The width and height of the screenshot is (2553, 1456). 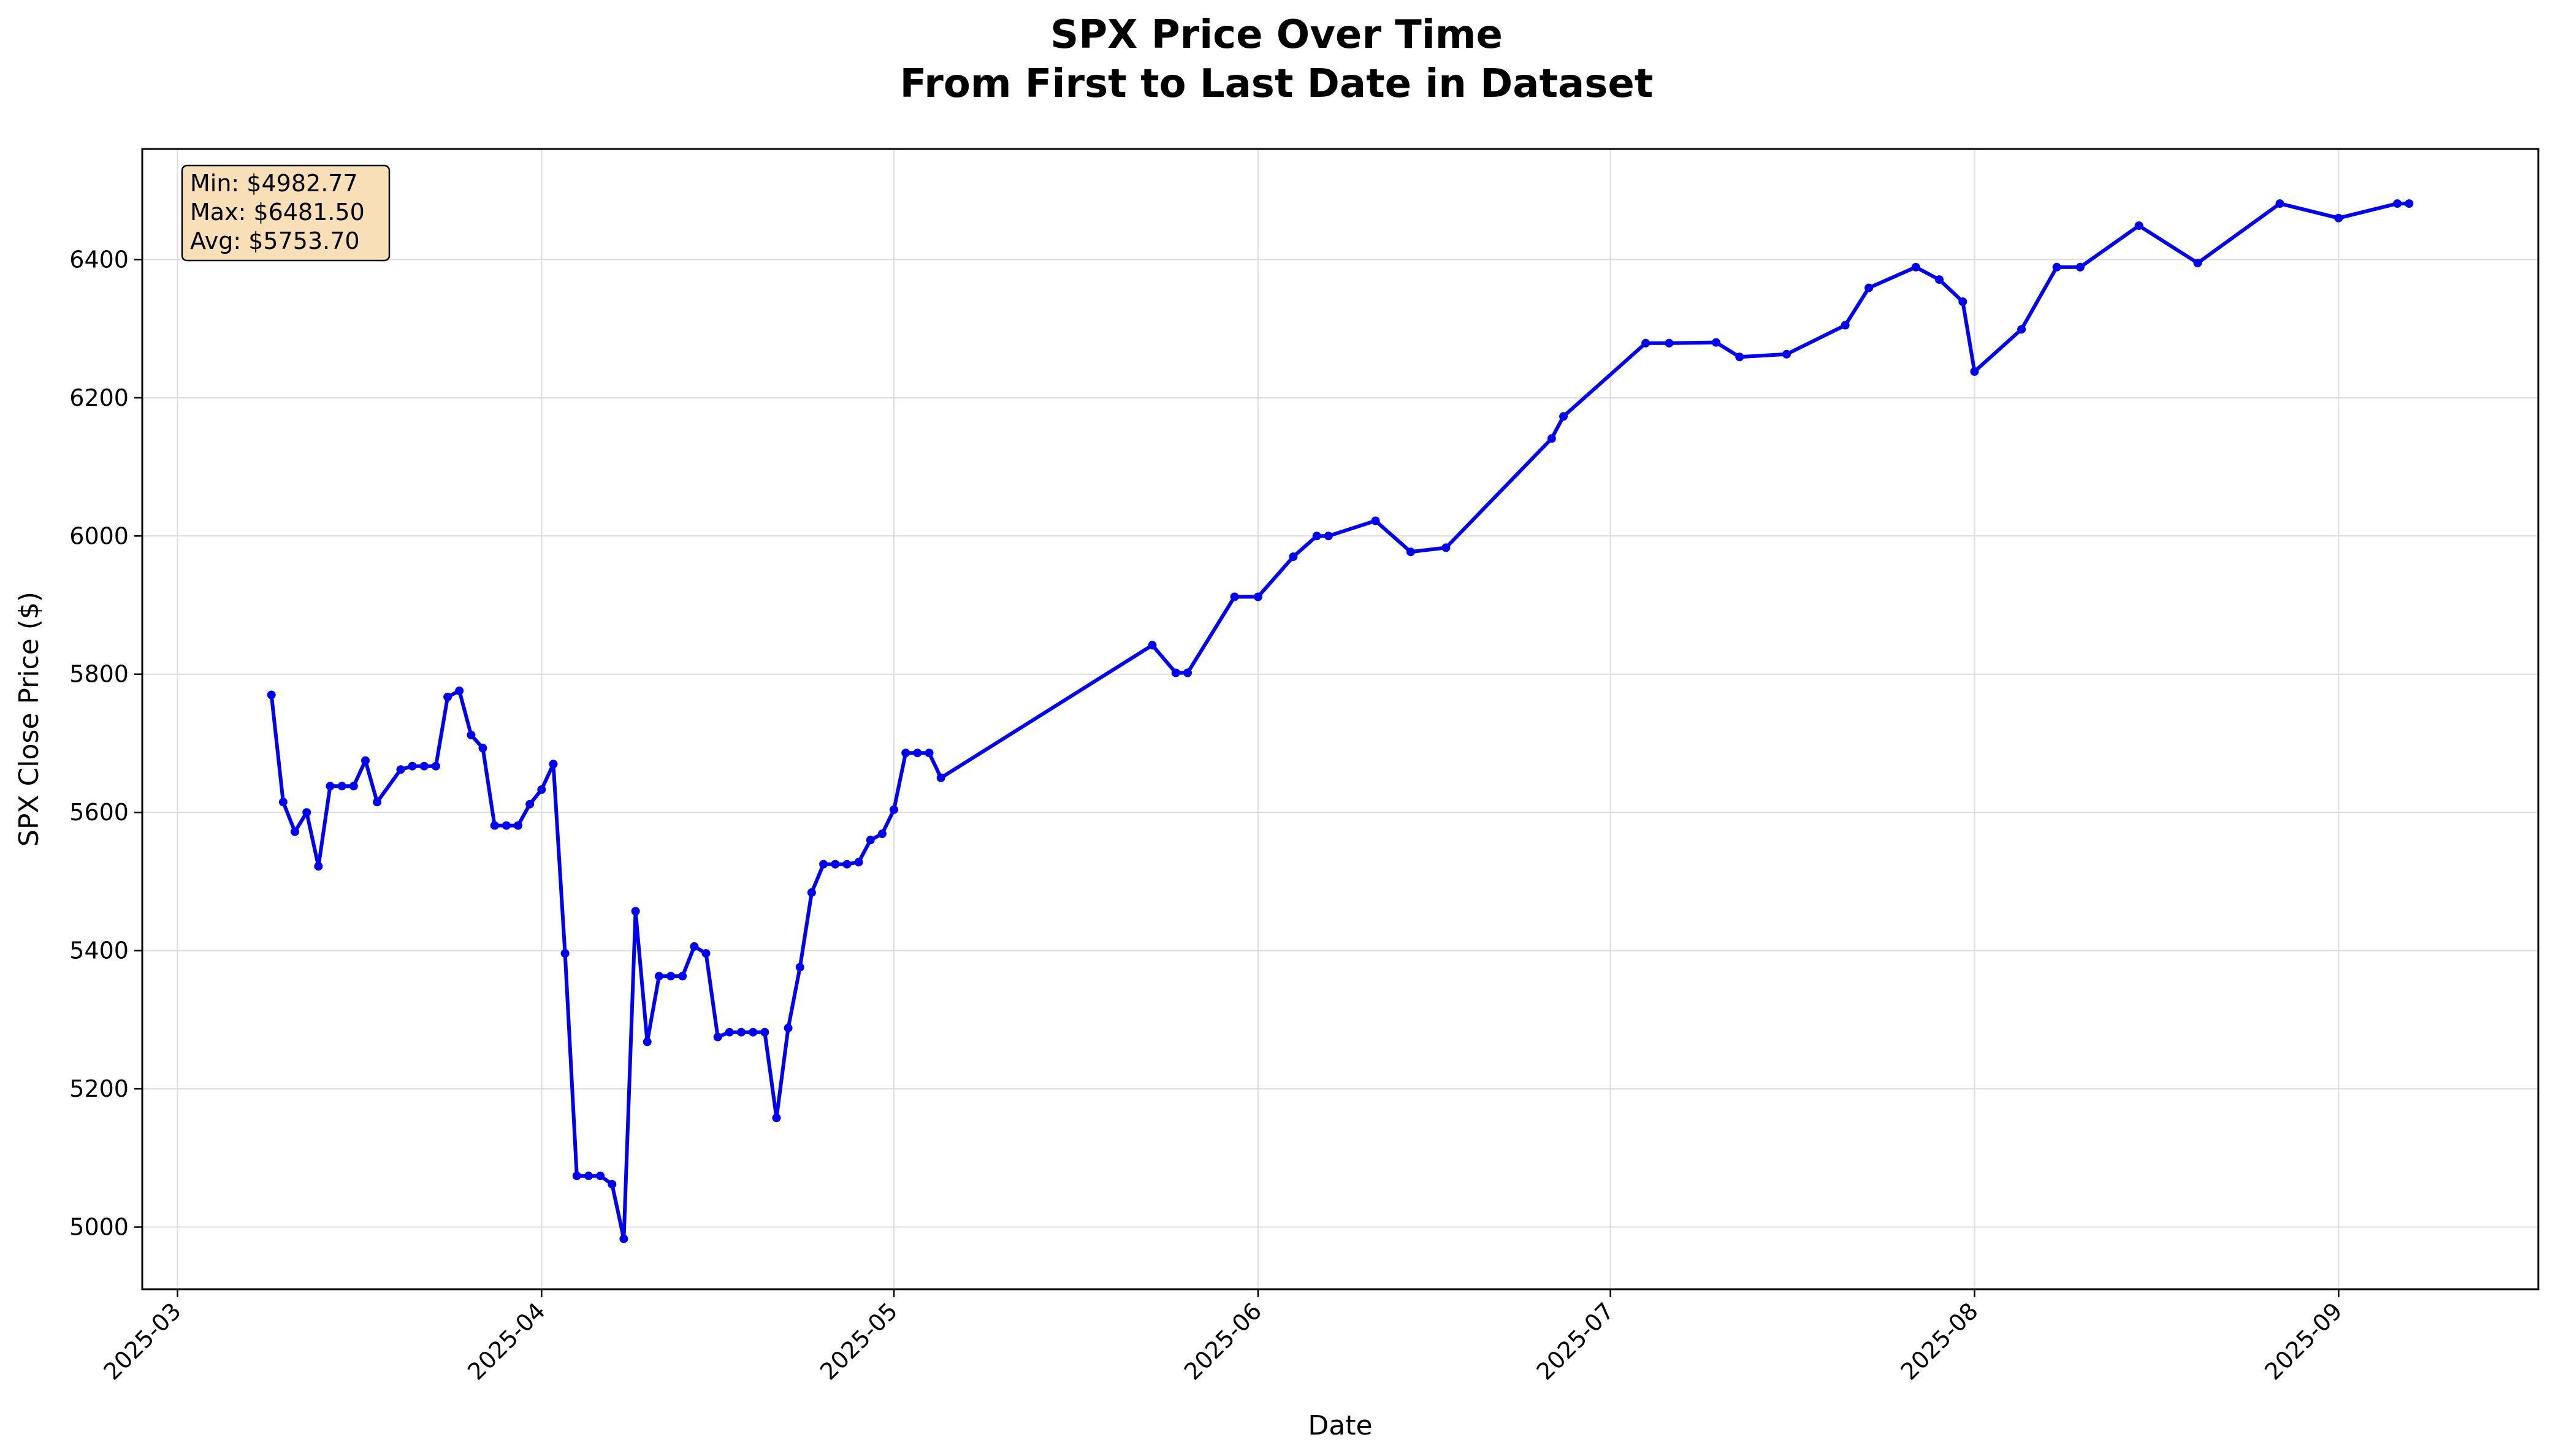 What do you see at coordinates (859, 1341) in the screenshot?
I see `x-tick-label: 2025-05` at bounding box center [859, 1341].